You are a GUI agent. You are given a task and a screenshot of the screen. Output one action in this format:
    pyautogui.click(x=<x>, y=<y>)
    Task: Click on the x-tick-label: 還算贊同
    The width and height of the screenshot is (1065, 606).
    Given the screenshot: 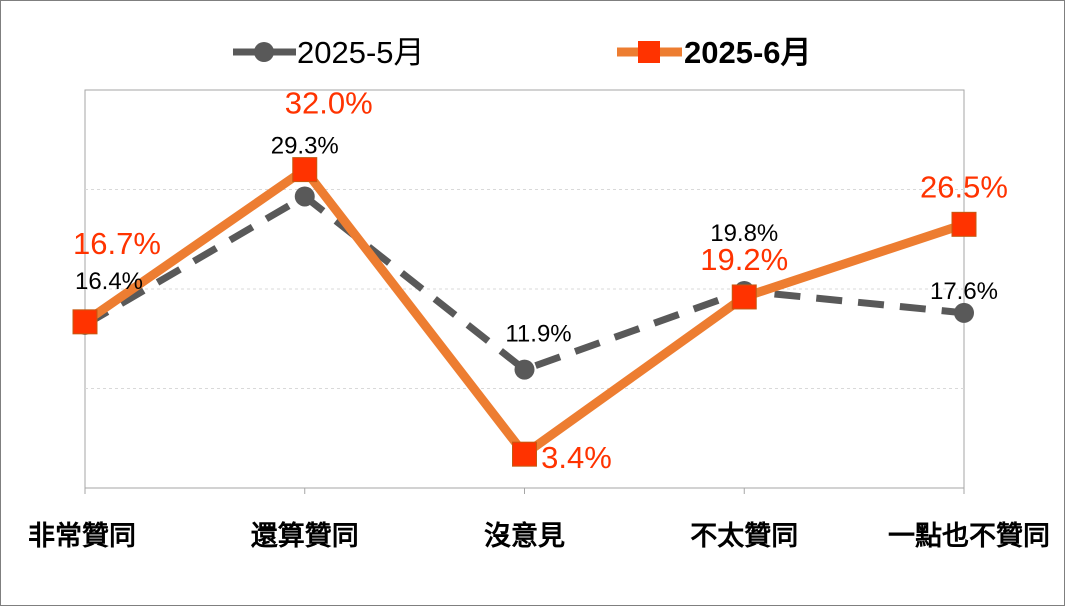 What is the action you would take?
    pyautogui.click(x=305, y=535)
    